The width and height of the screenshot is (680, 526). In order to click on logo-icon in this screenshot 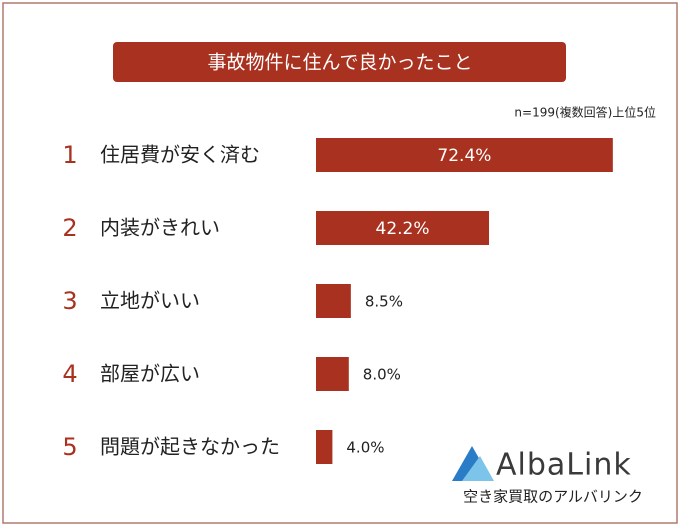, I will do `click(473, 463)`.